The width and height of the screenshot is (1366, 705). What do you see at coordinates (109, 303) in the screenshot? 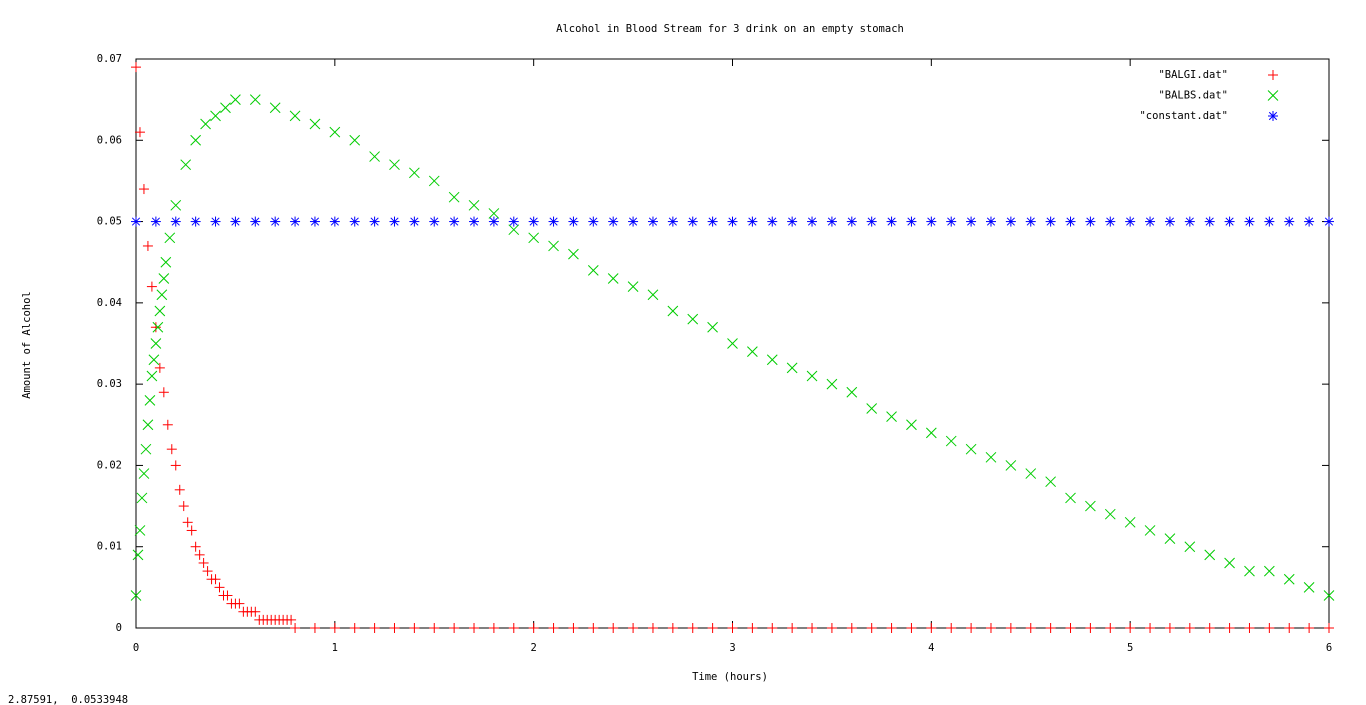
I see `y-tick-label: 0.04` at bounding box center [109, 303].